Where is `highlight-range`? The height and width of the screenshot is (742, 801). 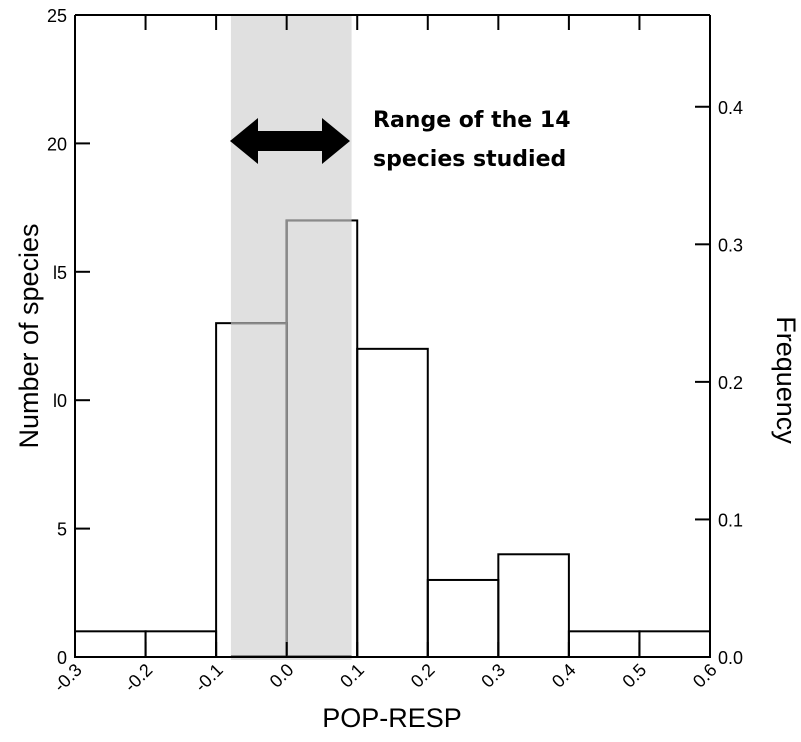
highlight-range is located at coordinates (291, 337).